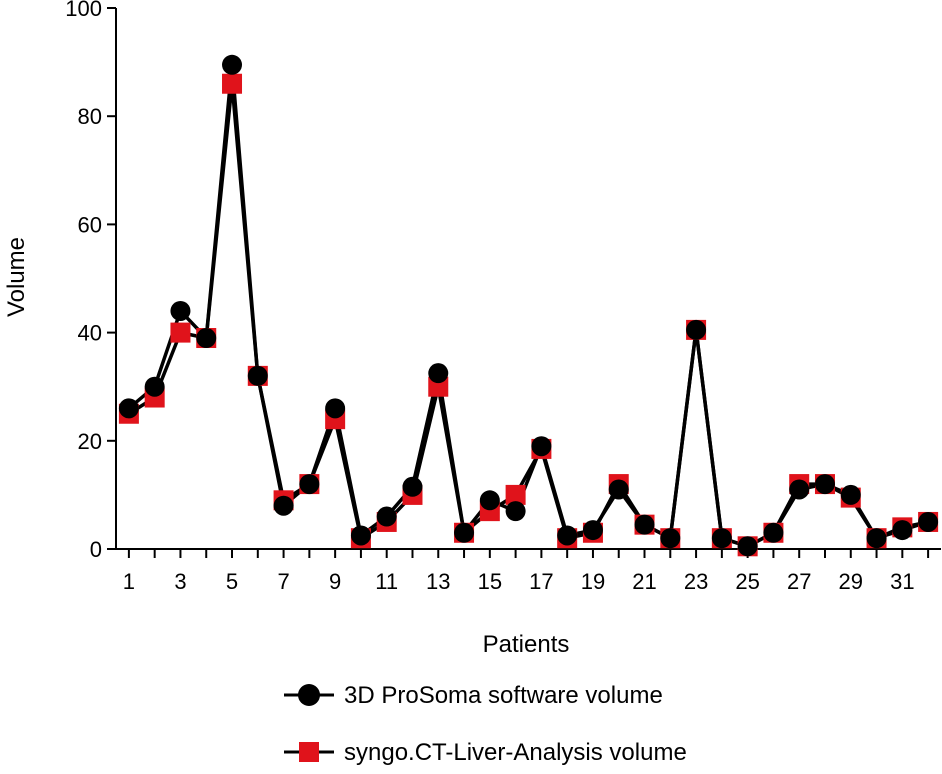  Describe the element at coordinates (526, 644) in the screenshot. I see `x-axis-label: Patients` at that location.